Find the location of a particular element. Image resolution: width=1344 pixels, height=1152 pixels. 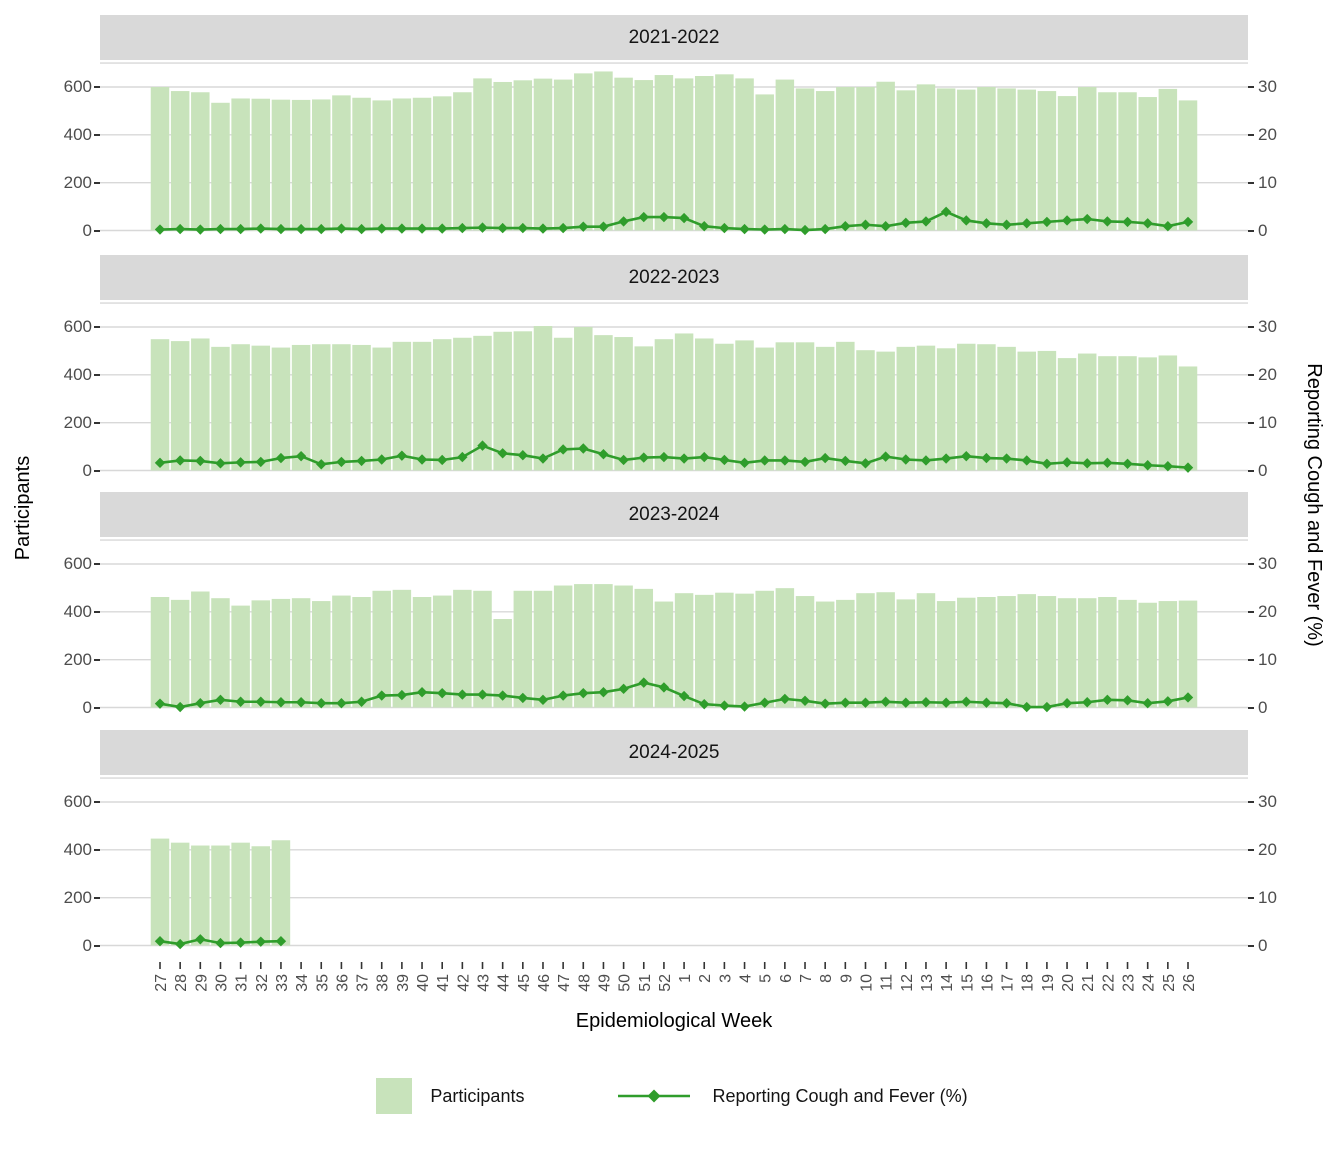

x-tick-label: 40 is located at coordinates (423, 983).